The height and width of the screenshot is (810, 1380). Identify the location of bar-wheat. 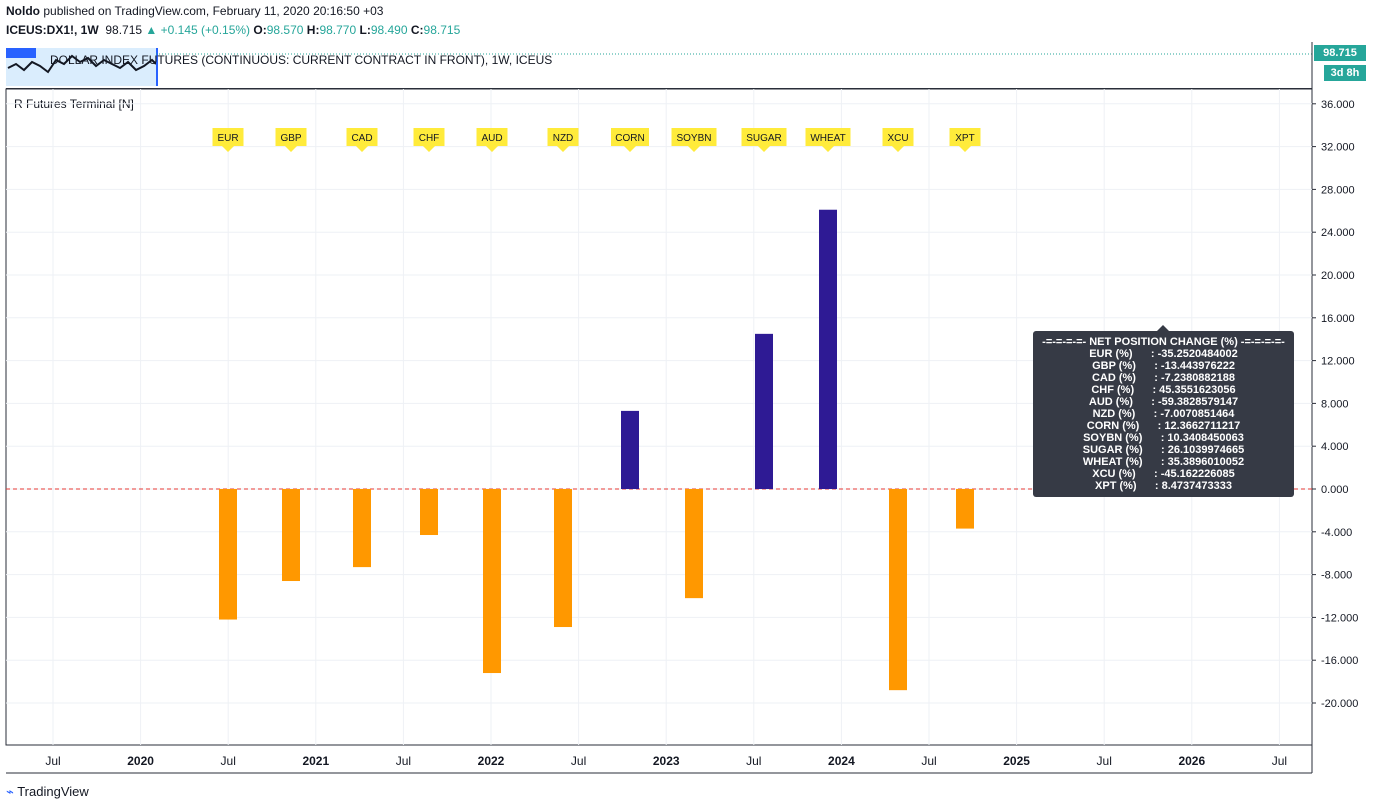
(828, 349).